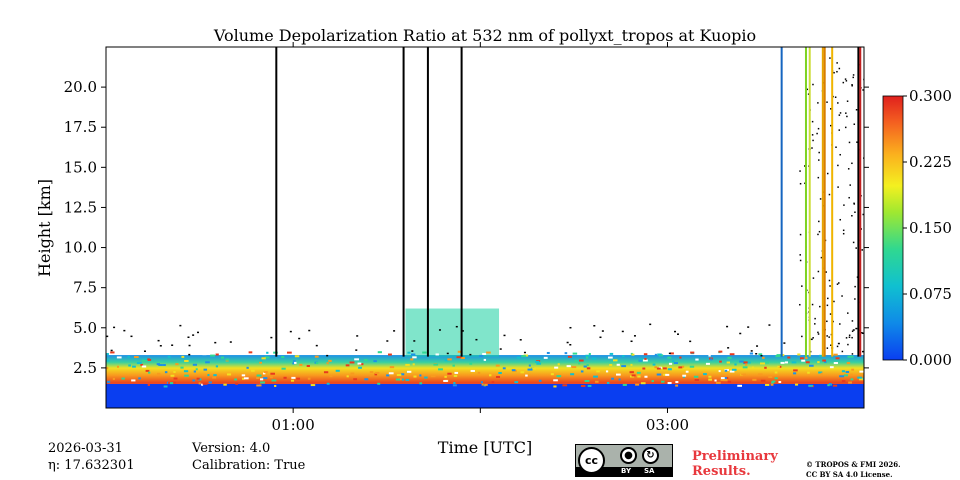 This screenshot has width=960, height=480. I want to click on sa-label: SA, so click(649, 471).